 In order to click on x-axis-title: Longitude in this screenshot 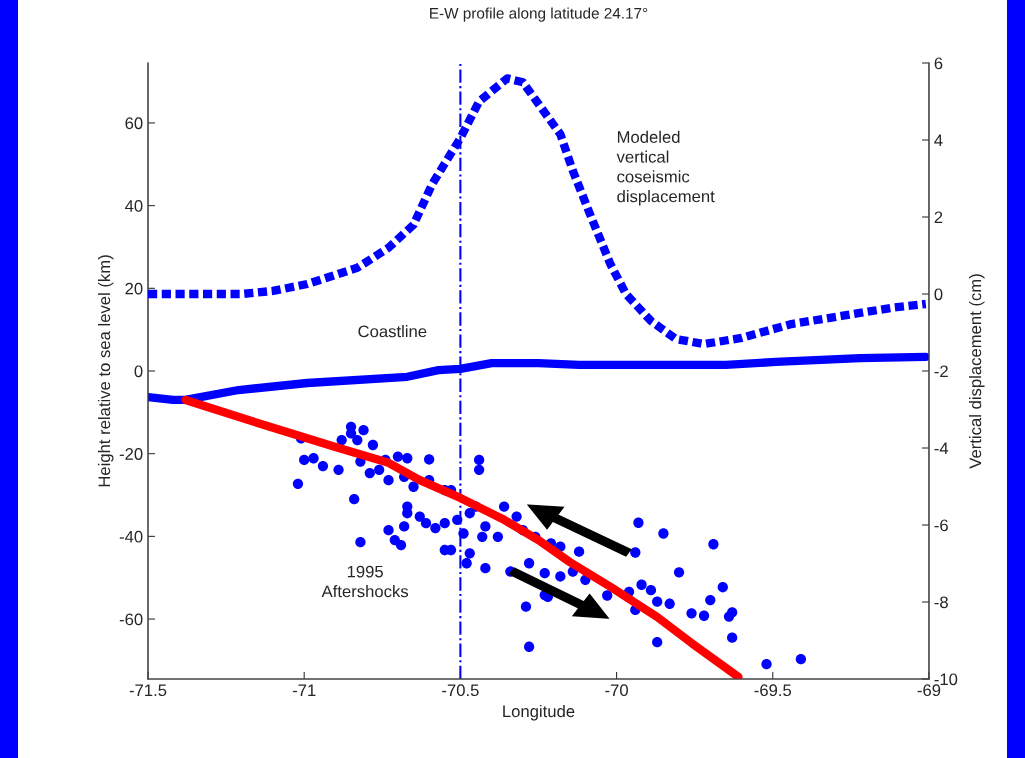, I will do `click(539, 712)`.